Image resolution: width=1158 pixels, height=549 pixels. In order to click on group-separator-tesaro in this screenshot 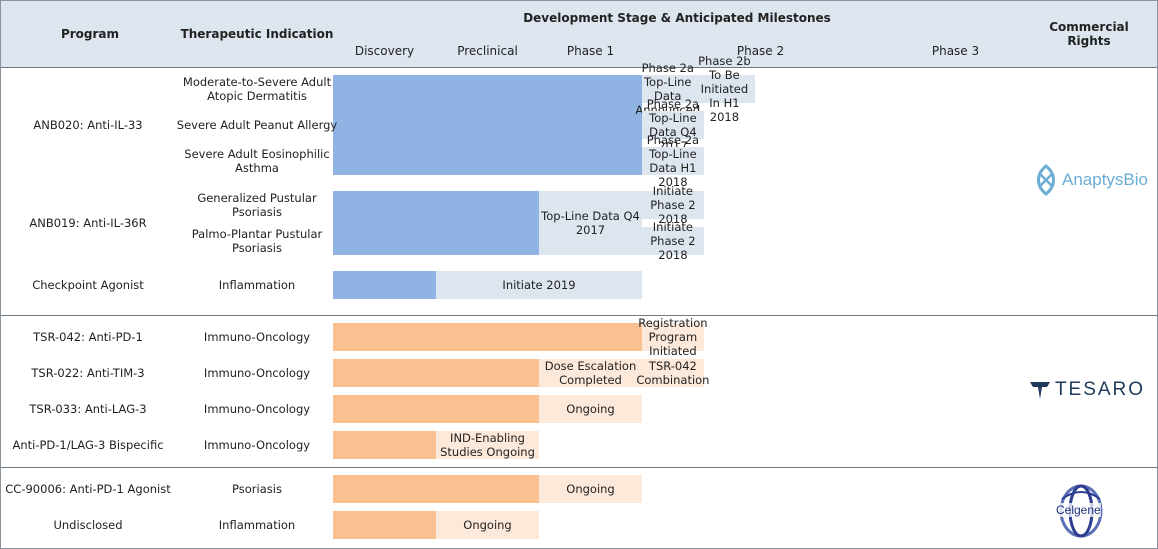, I will do `click(579, 315)`.